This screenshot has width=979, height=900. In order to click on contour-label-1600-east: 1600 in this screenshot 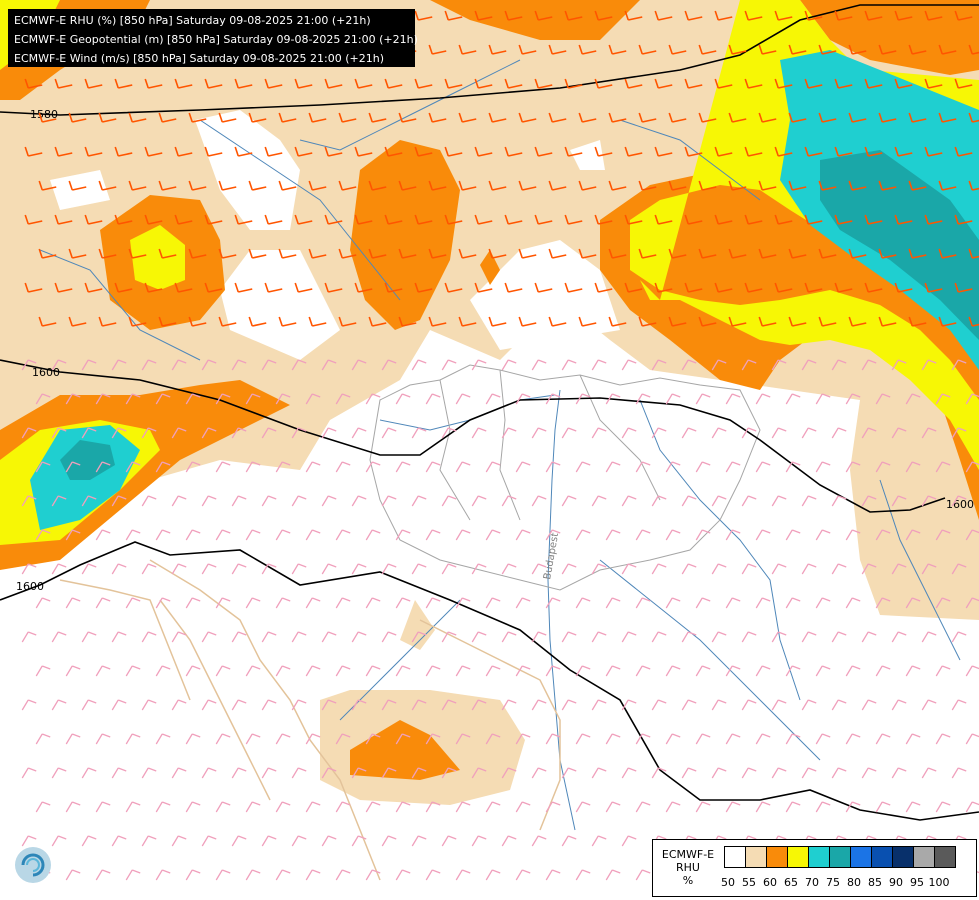, I will do `click(960, 504)`.